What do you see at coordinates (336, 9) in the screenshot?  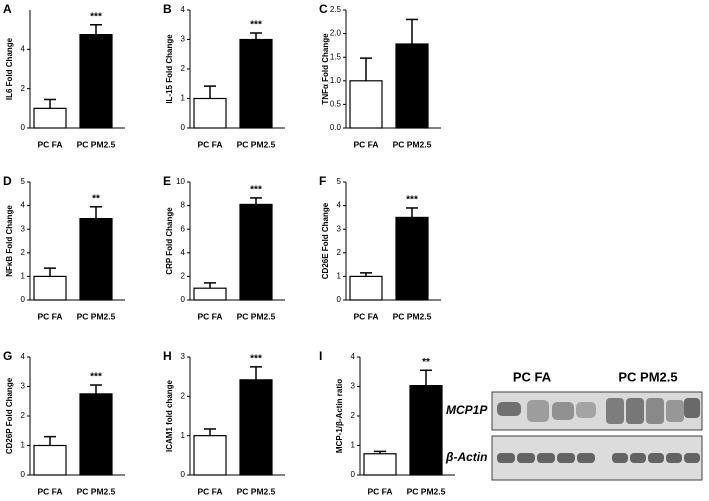 I see `y-tick-label: 2.5` at bounding box center [336, 9].